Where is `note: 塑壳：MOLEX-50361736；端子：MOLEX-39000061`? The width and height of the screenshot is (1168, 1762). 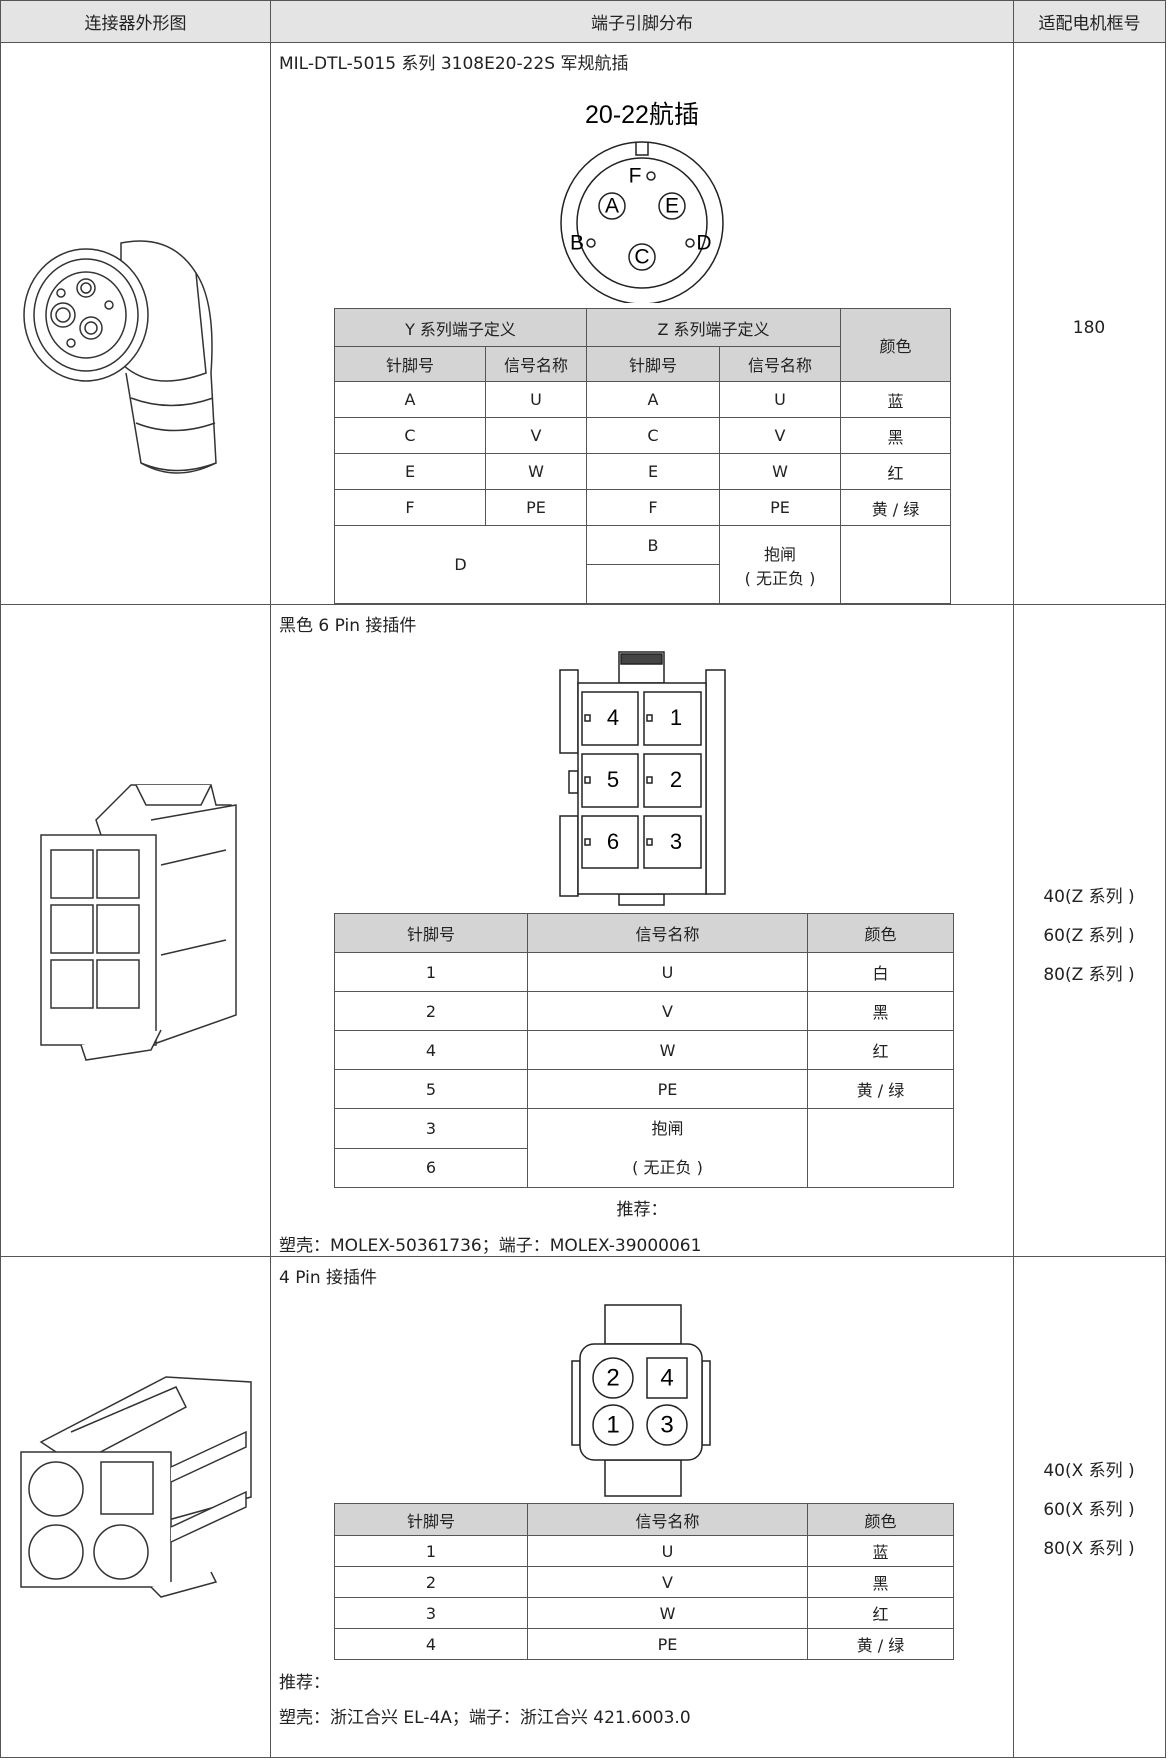 note: 塑壳：MOLEX-50361736；端子：MOLEX-39000061 is located at coordinates (490, 1246).